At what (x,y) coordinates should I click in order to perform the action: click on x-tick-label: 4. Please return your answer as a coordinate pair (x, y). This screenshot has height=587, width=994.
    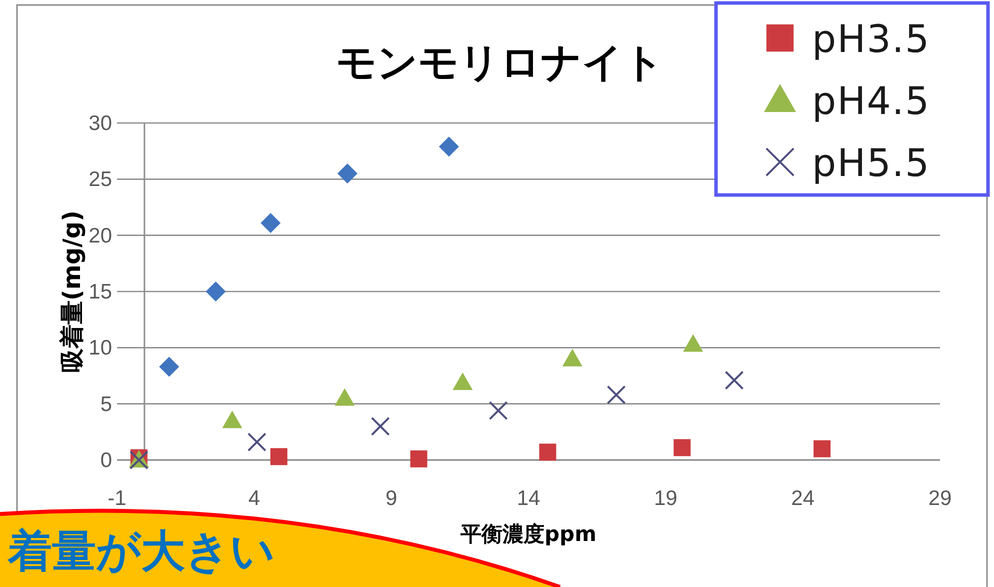
    Looking at the image, I should click on (254, 498).